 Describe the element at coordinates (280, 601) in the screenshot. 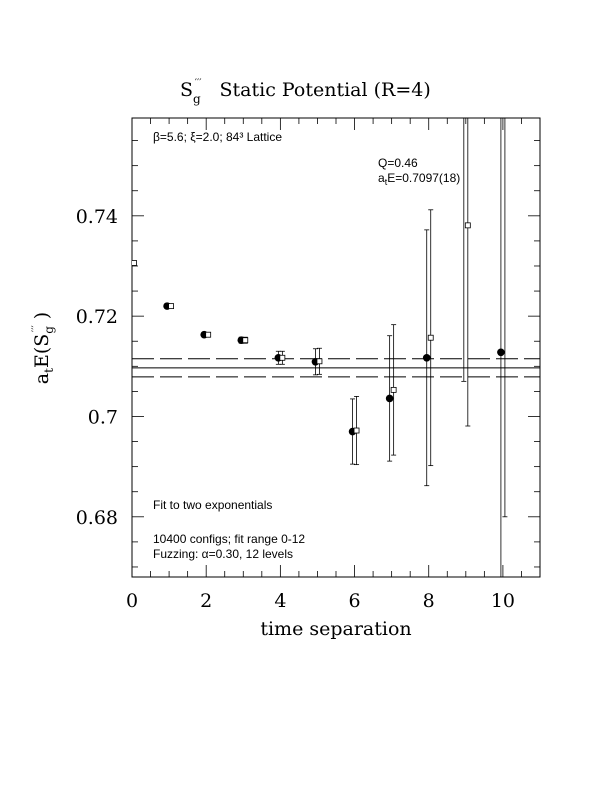

I see `x-tick-label: 4` at that location.